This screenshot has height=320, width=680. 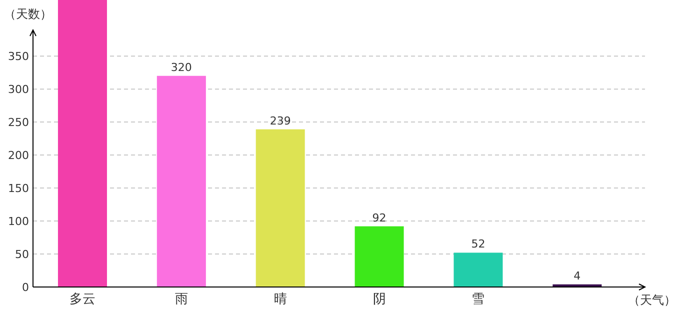 What do you see at coordinates (478, 299) in the screenshot?
I see `xtick: 雪` at bounding box center [478, 299].